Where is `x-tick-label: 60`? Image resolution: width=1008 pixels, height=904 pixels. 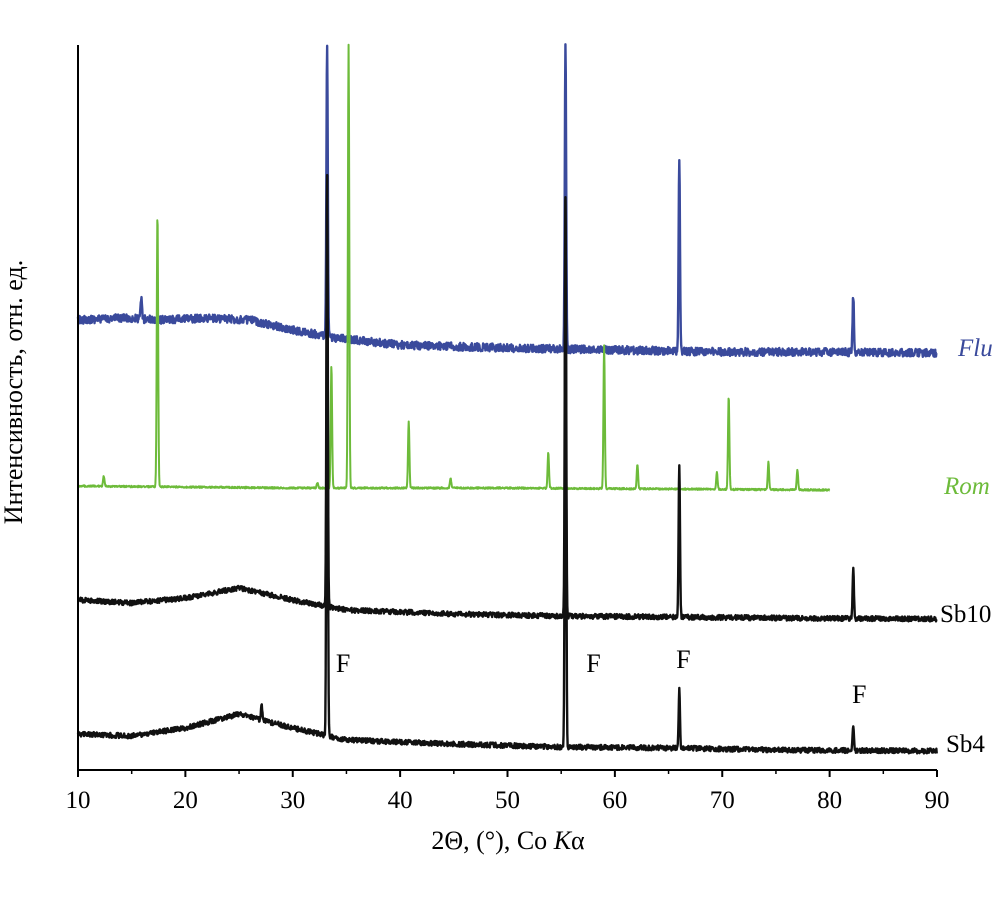 x-tick-label: 60 is located at coordinates (614, 800).